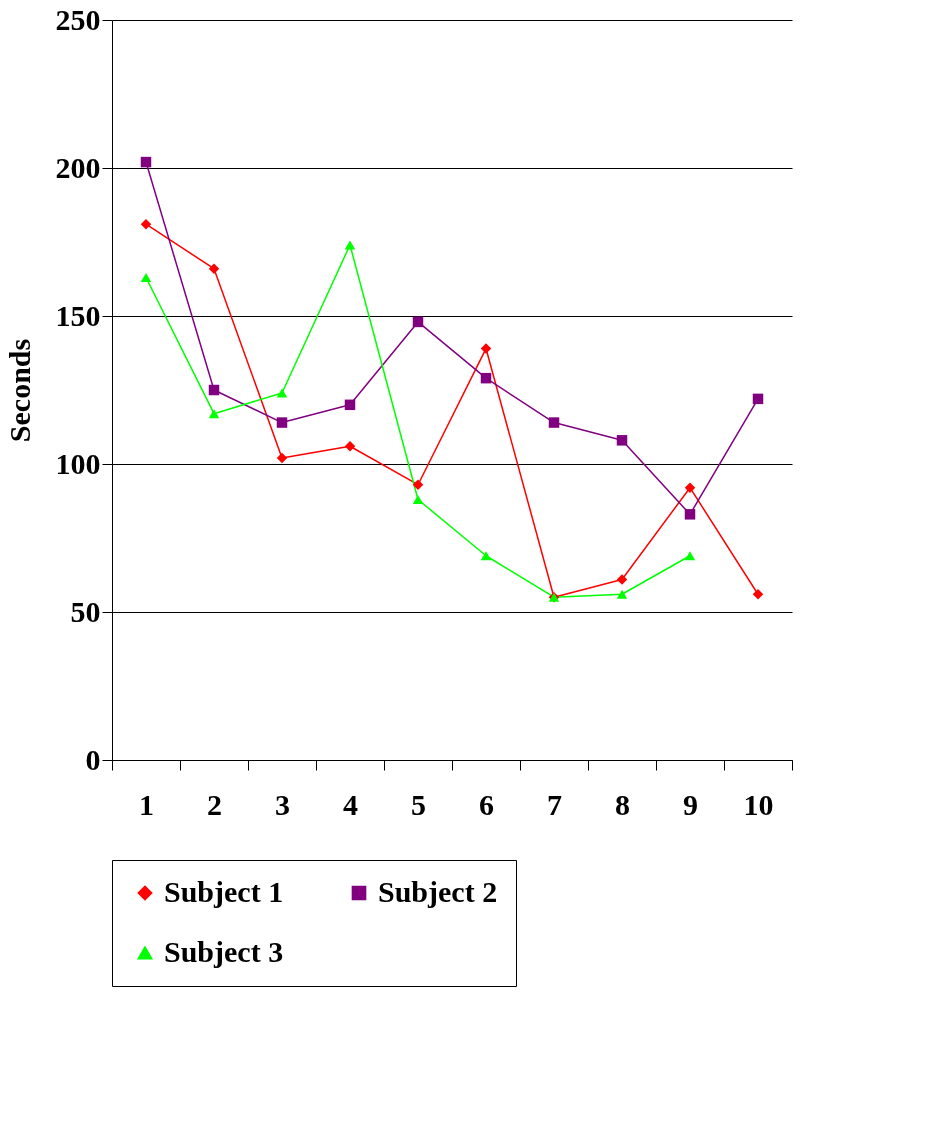 The height and width of the screenshot is (1122, 926). Describe the element at coordinates (78, 463) in the screenshot. I see `y-tick-label: 100` at that location.